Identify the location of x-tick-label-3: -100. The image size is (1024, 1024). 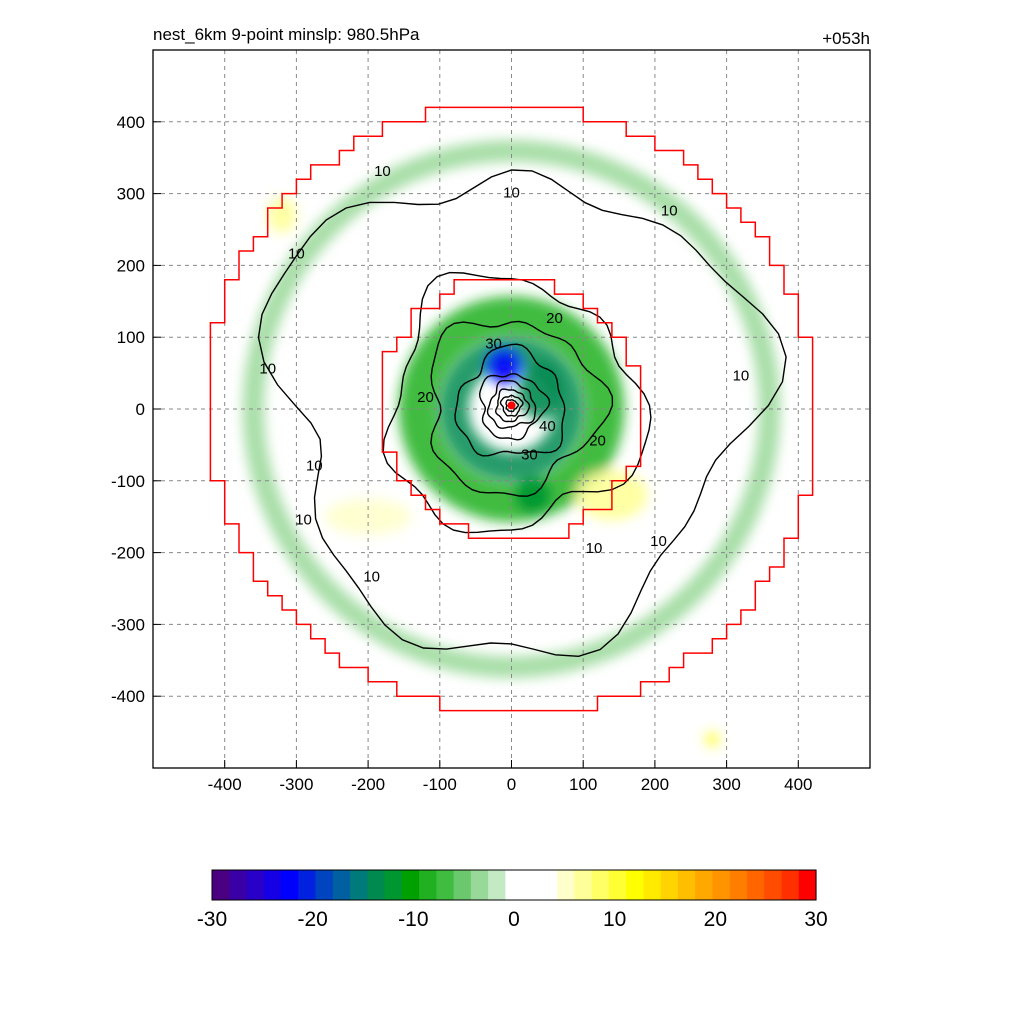
(440, 784).